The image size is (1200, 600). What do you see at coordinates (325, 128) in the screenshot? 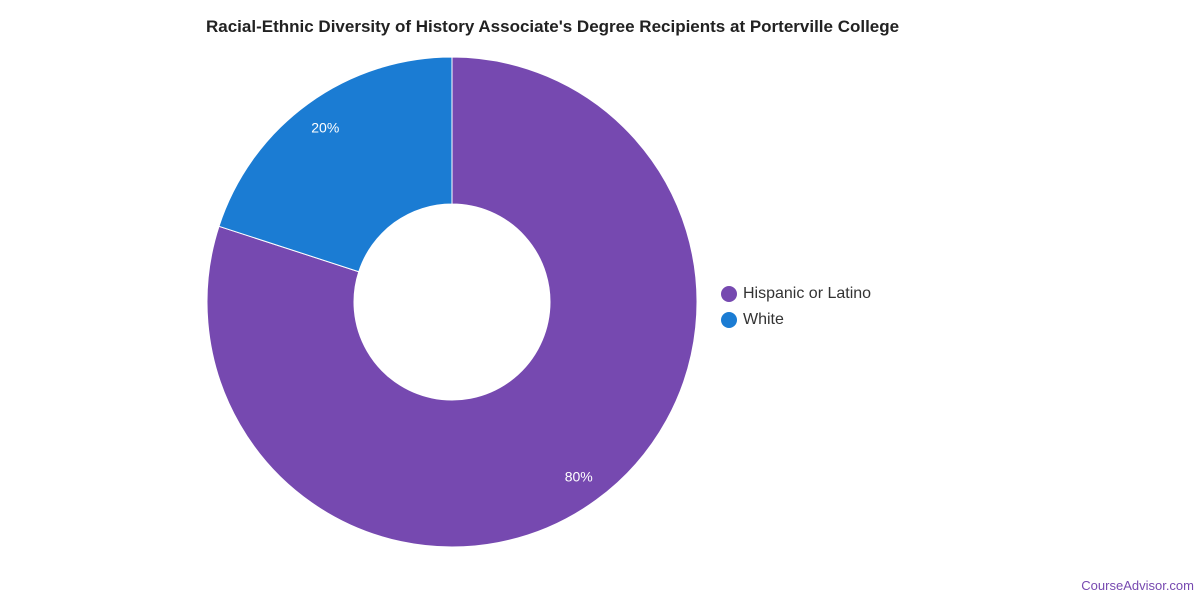
I see `slice-label-white: 20%` at bounding box center [325, 128].